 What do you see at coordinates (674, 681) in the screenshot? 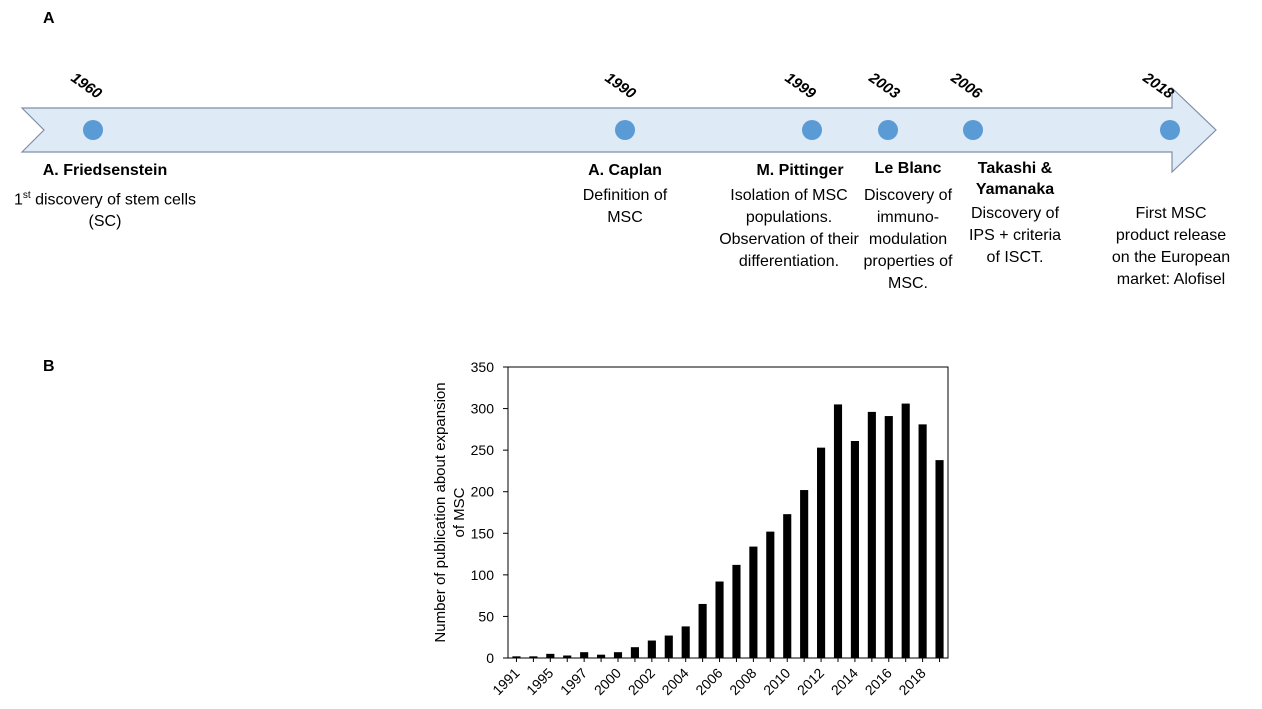
I see `x-tick-label-2004: 2004` at bounding box center [674, 681].